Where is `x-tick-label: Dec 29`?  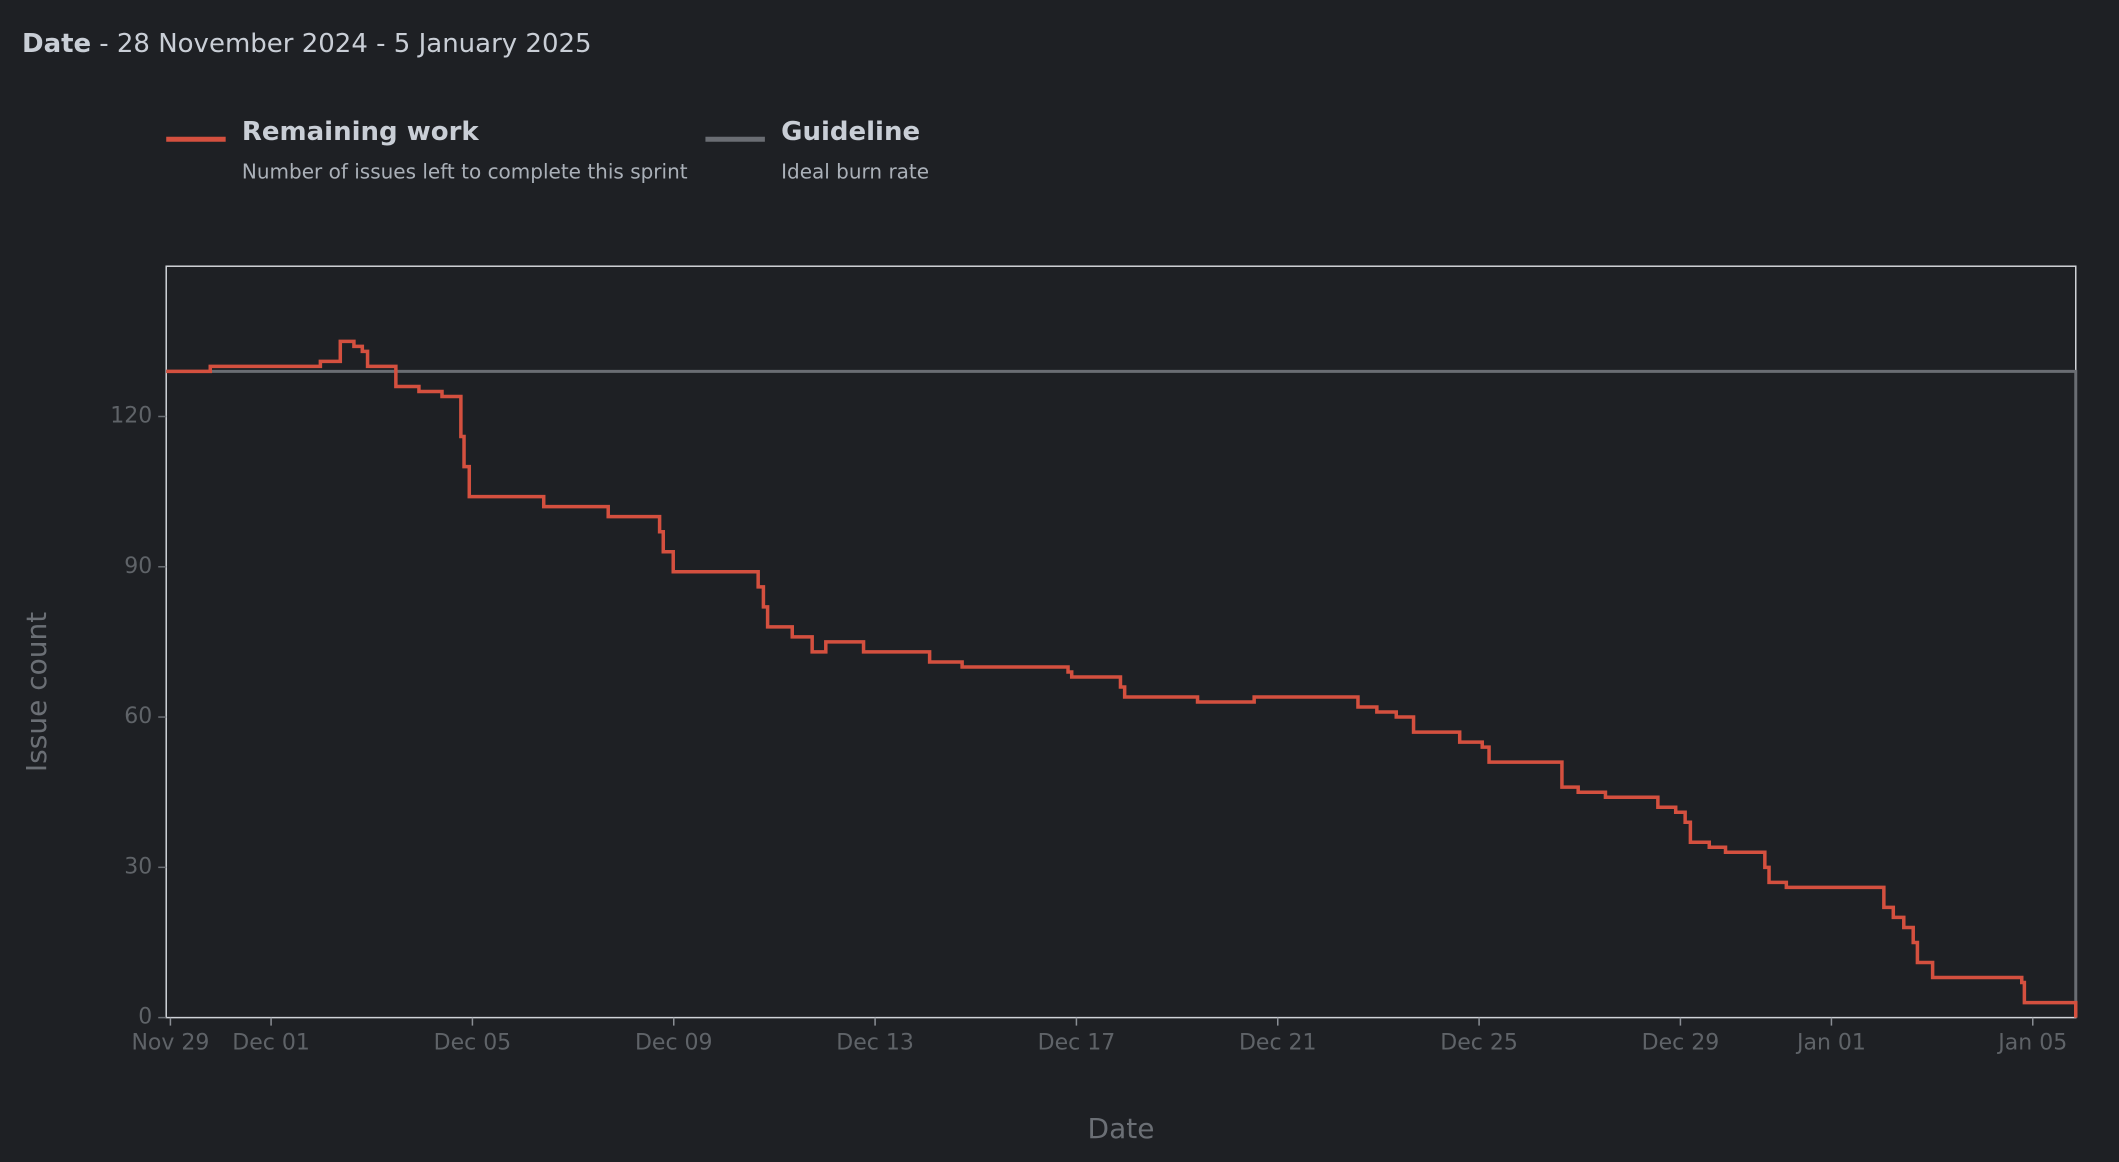 x-tick-label: Dec 29 is located at coordinates (1681, 1043).